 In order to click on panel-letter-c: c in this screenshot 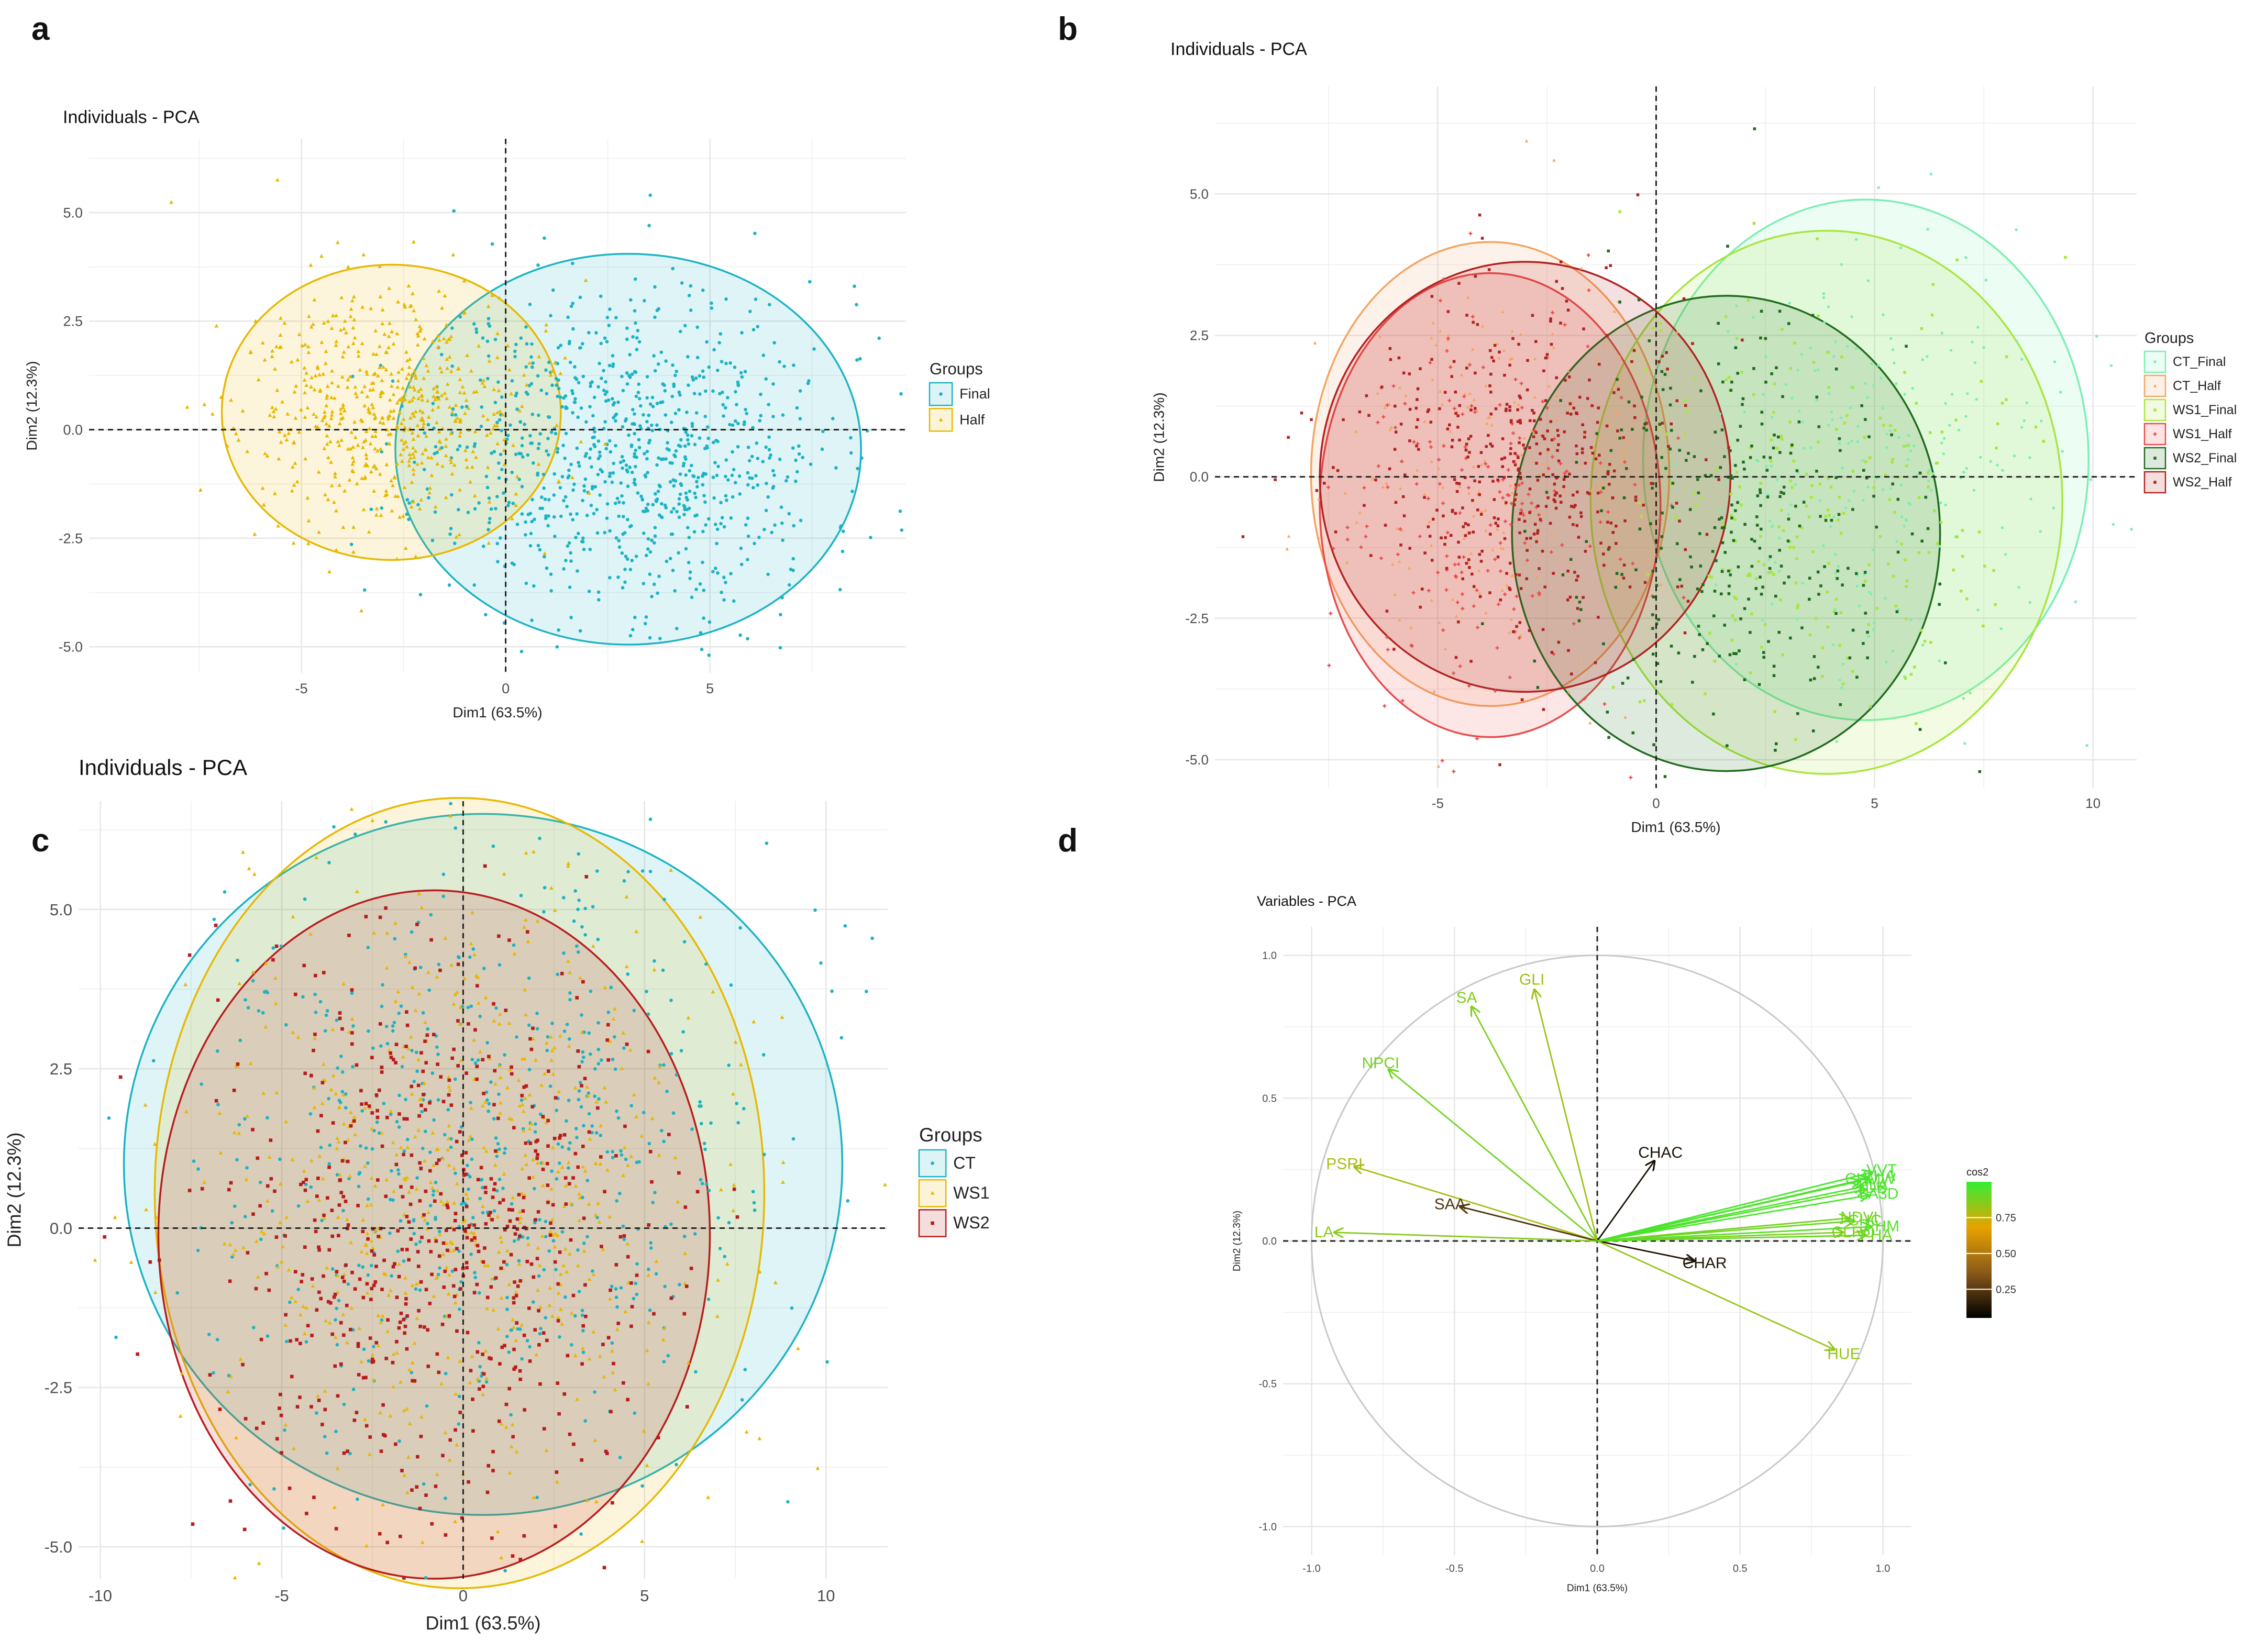, I will do `click(40, 840)`.